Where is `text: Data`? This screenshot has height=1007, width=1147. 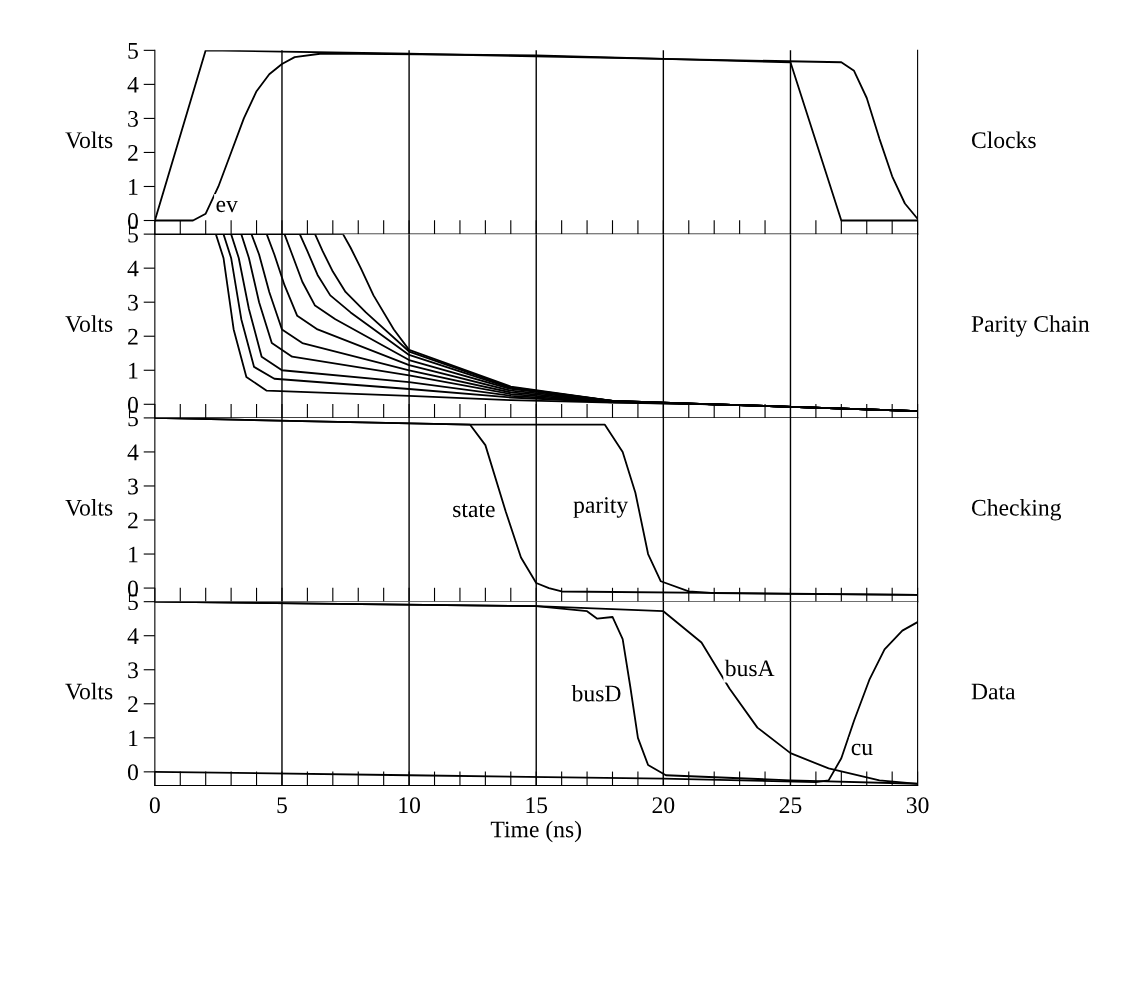 text: Data is located at coordinates (993, 691).